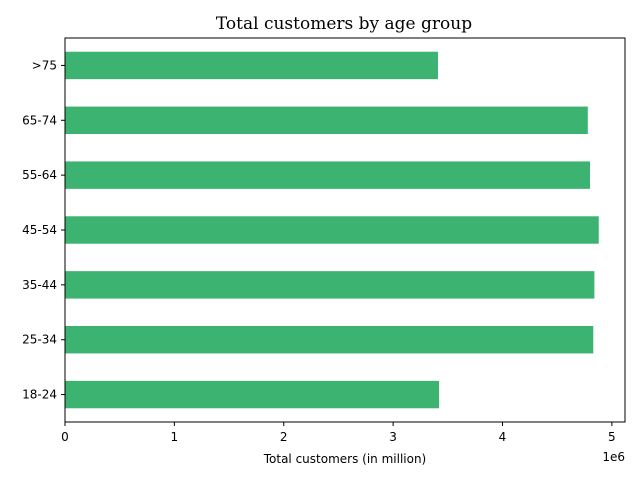 The height and width of the screenshot is (480, 640). Describe the element at coordinates (251, 65) in the screenshot. I see `bar->75` at that location.